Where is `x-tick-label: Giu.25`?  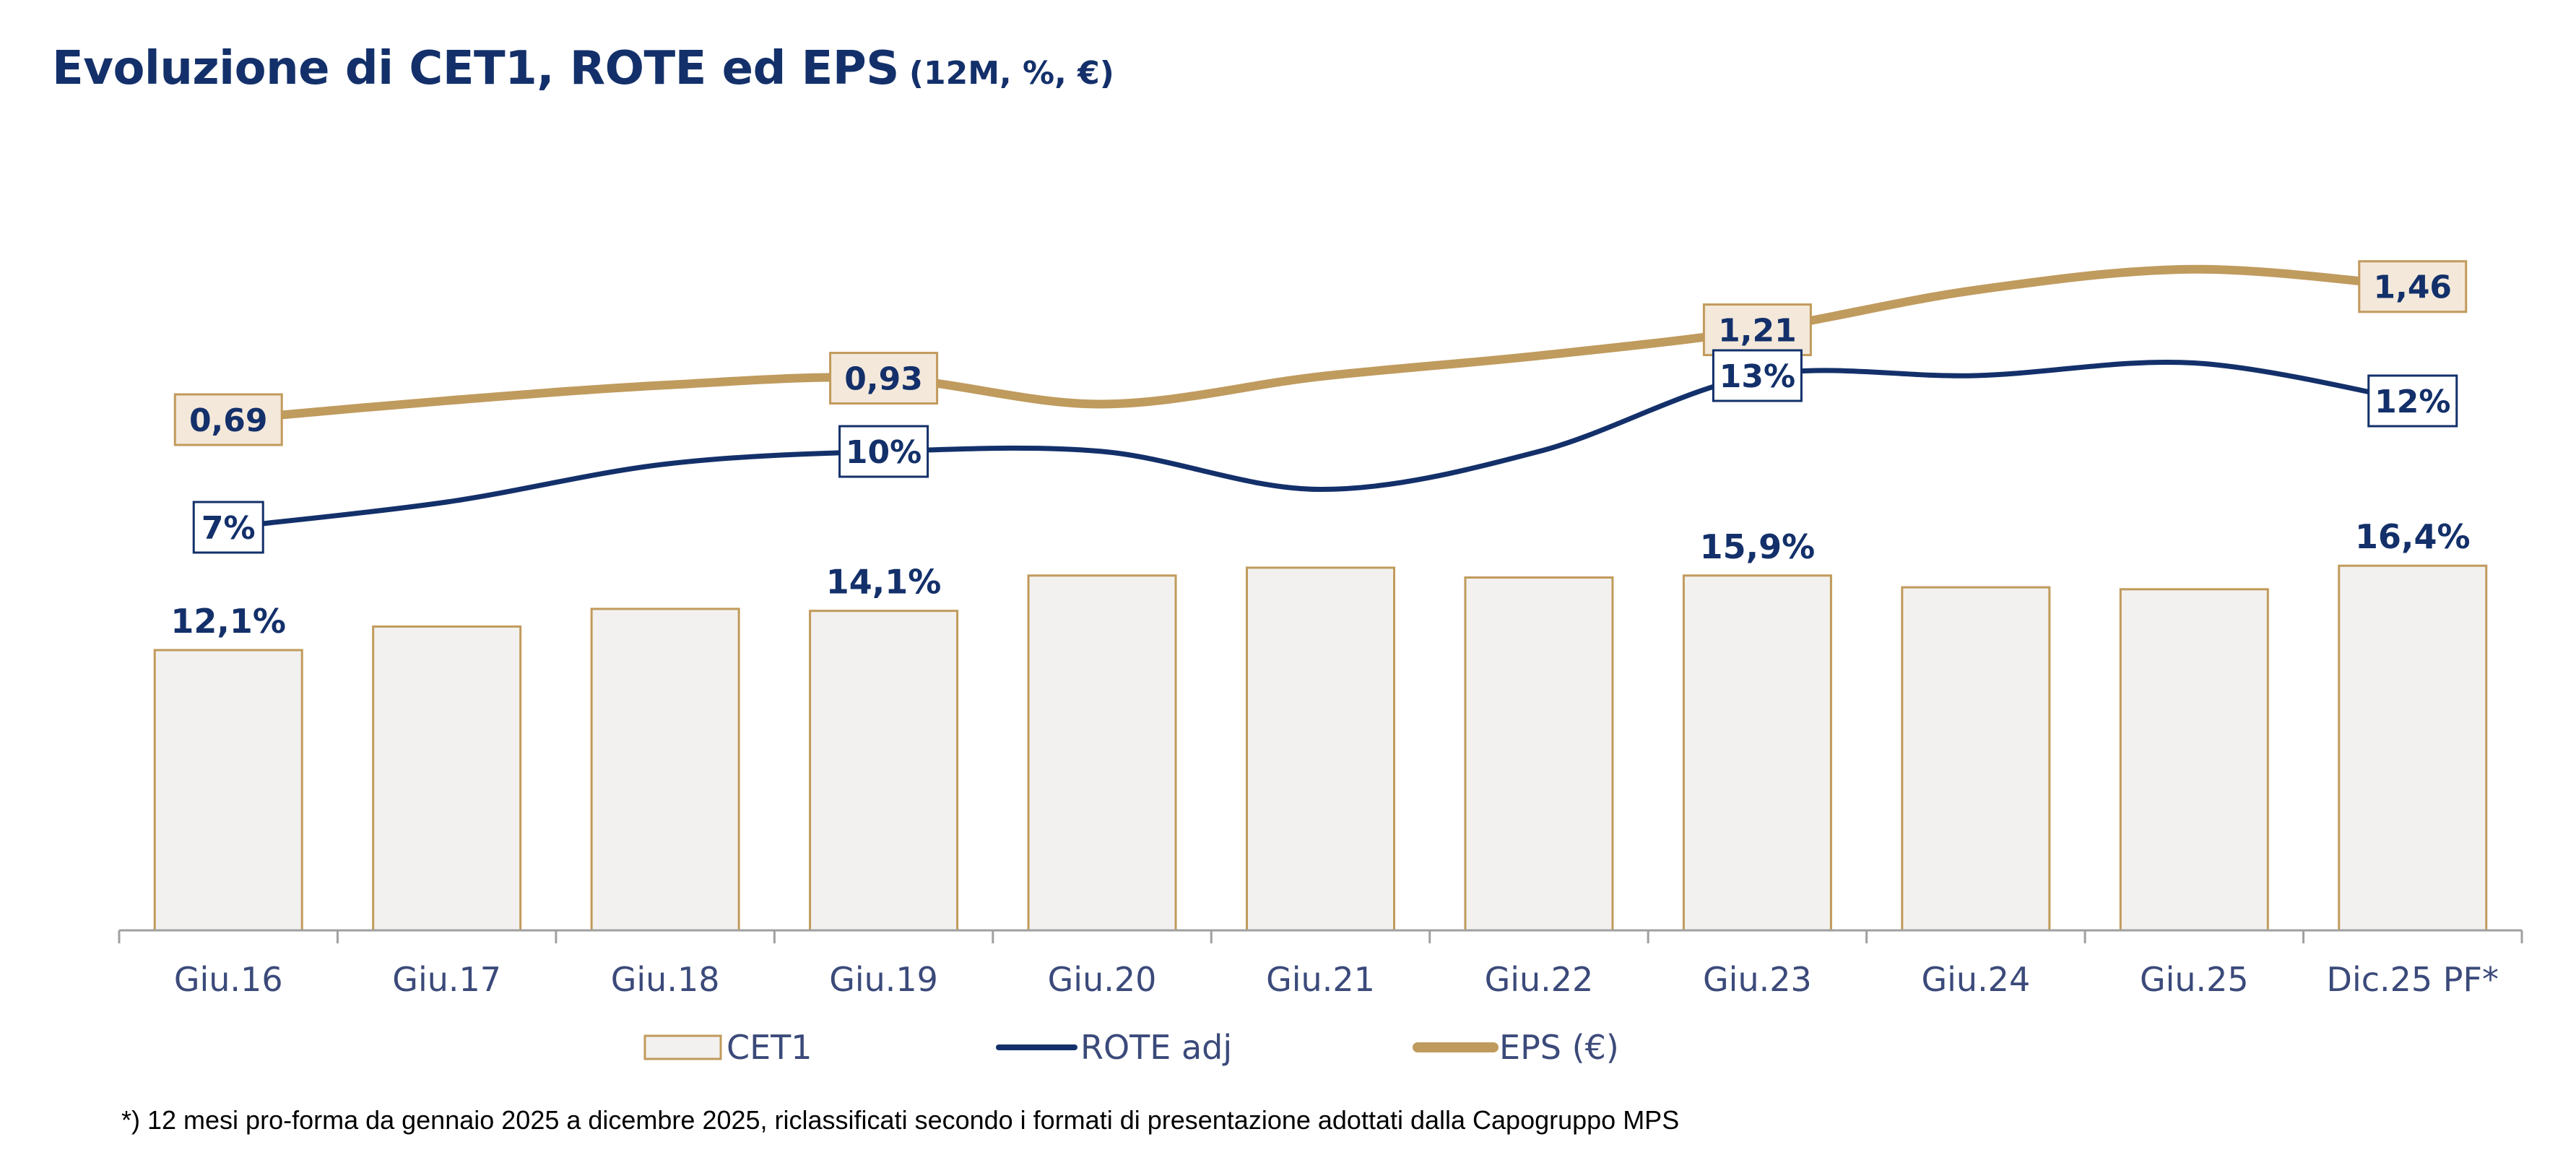
x-tick-label: Giu.25 is located at coordinates (2194, 979).